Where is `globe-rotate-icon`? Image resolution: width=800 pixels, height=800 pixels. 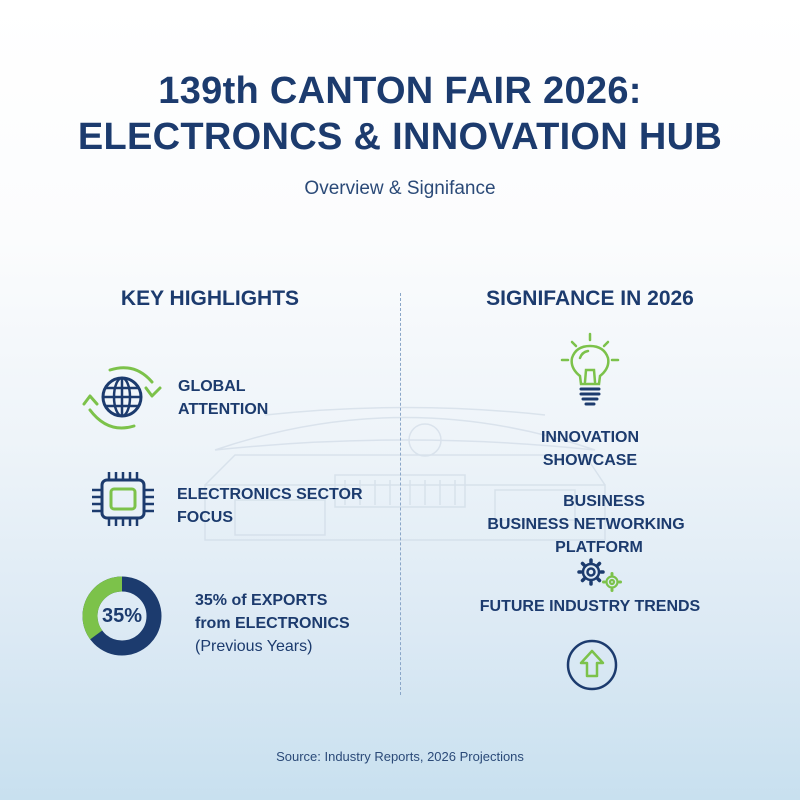 globe-rotate-icon is located at coordinates (122, 398).